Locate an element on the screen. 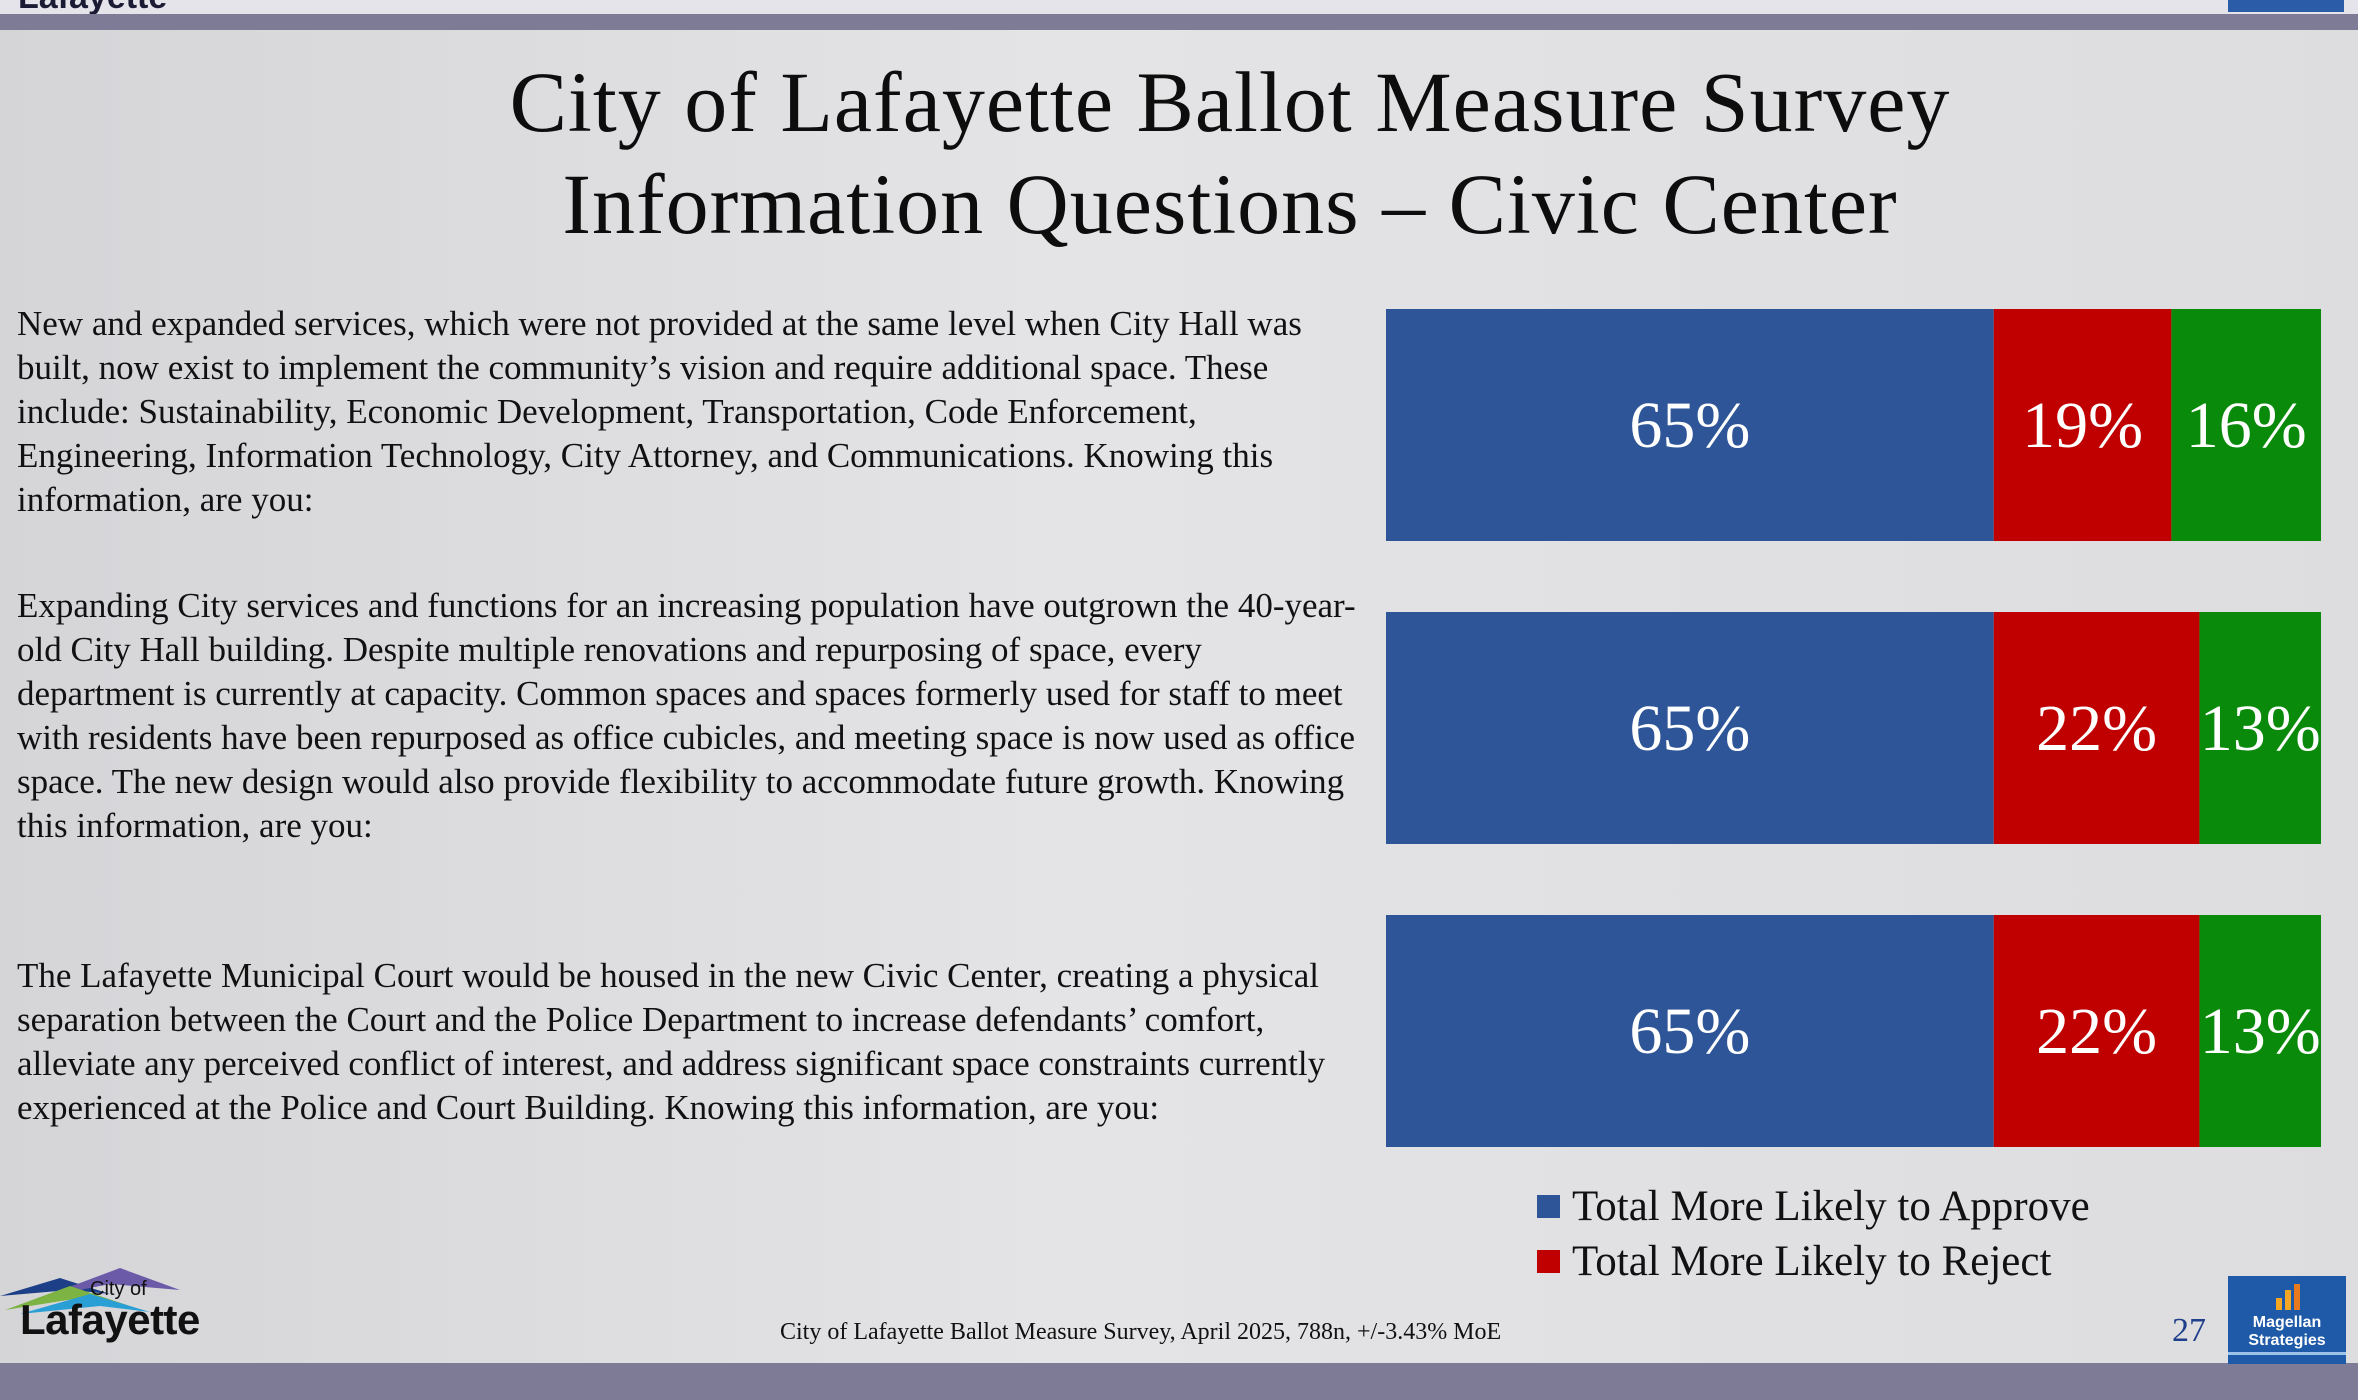 This screenshot has height=1400, width=2358. mountains-icon is located at coordinates (90, 1291).